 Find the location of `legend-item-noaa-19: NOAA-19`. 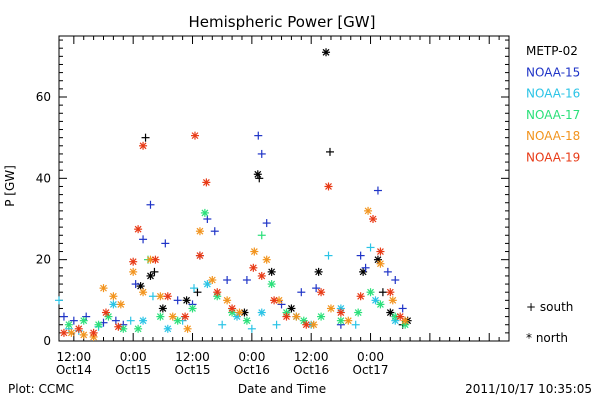

legend-item-noaa-19: NOAA-19 is located at coordinates (553, 158).